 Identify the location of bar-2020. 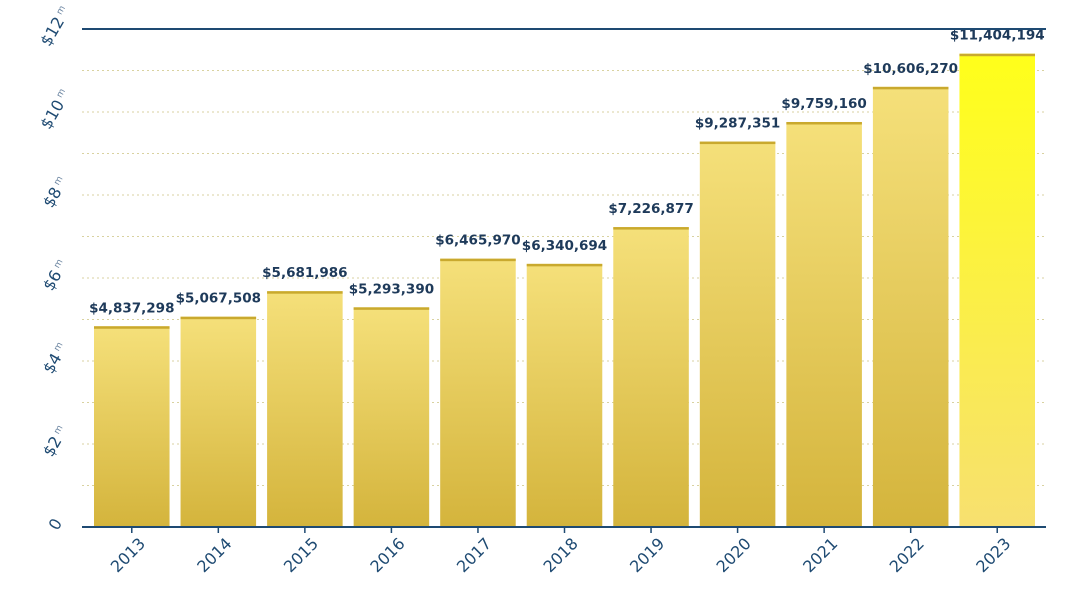
(737, 334).